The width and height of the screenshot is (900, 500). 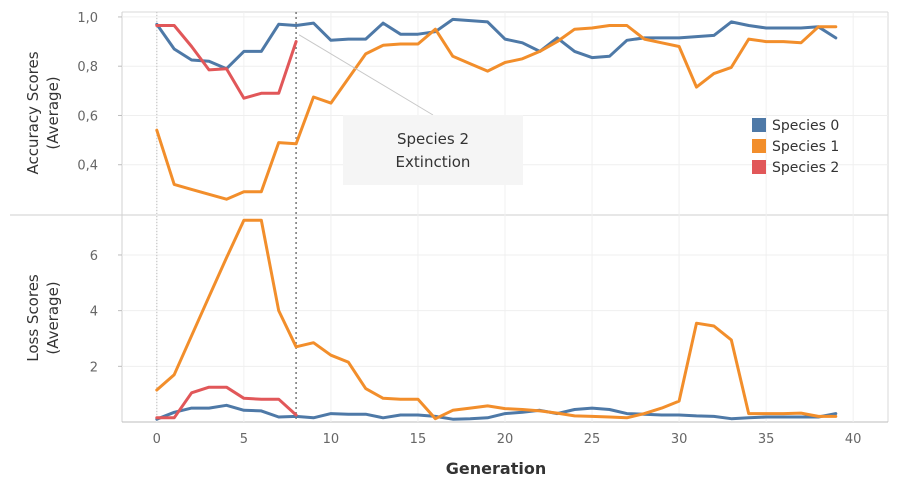 What do you see at coordinates (433, 162) in the screenshot?
I see `annotation-line-2: Extinction` at bounding box center [433, 162].